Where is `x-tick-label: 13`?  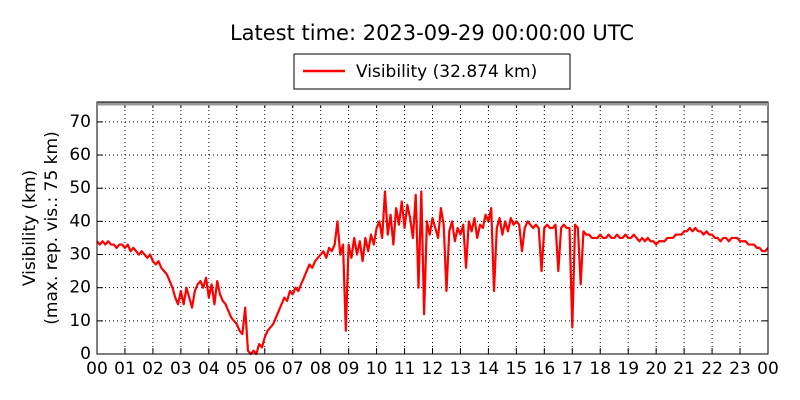
x-tick-label: 13 is located at coordinates (461, 369).